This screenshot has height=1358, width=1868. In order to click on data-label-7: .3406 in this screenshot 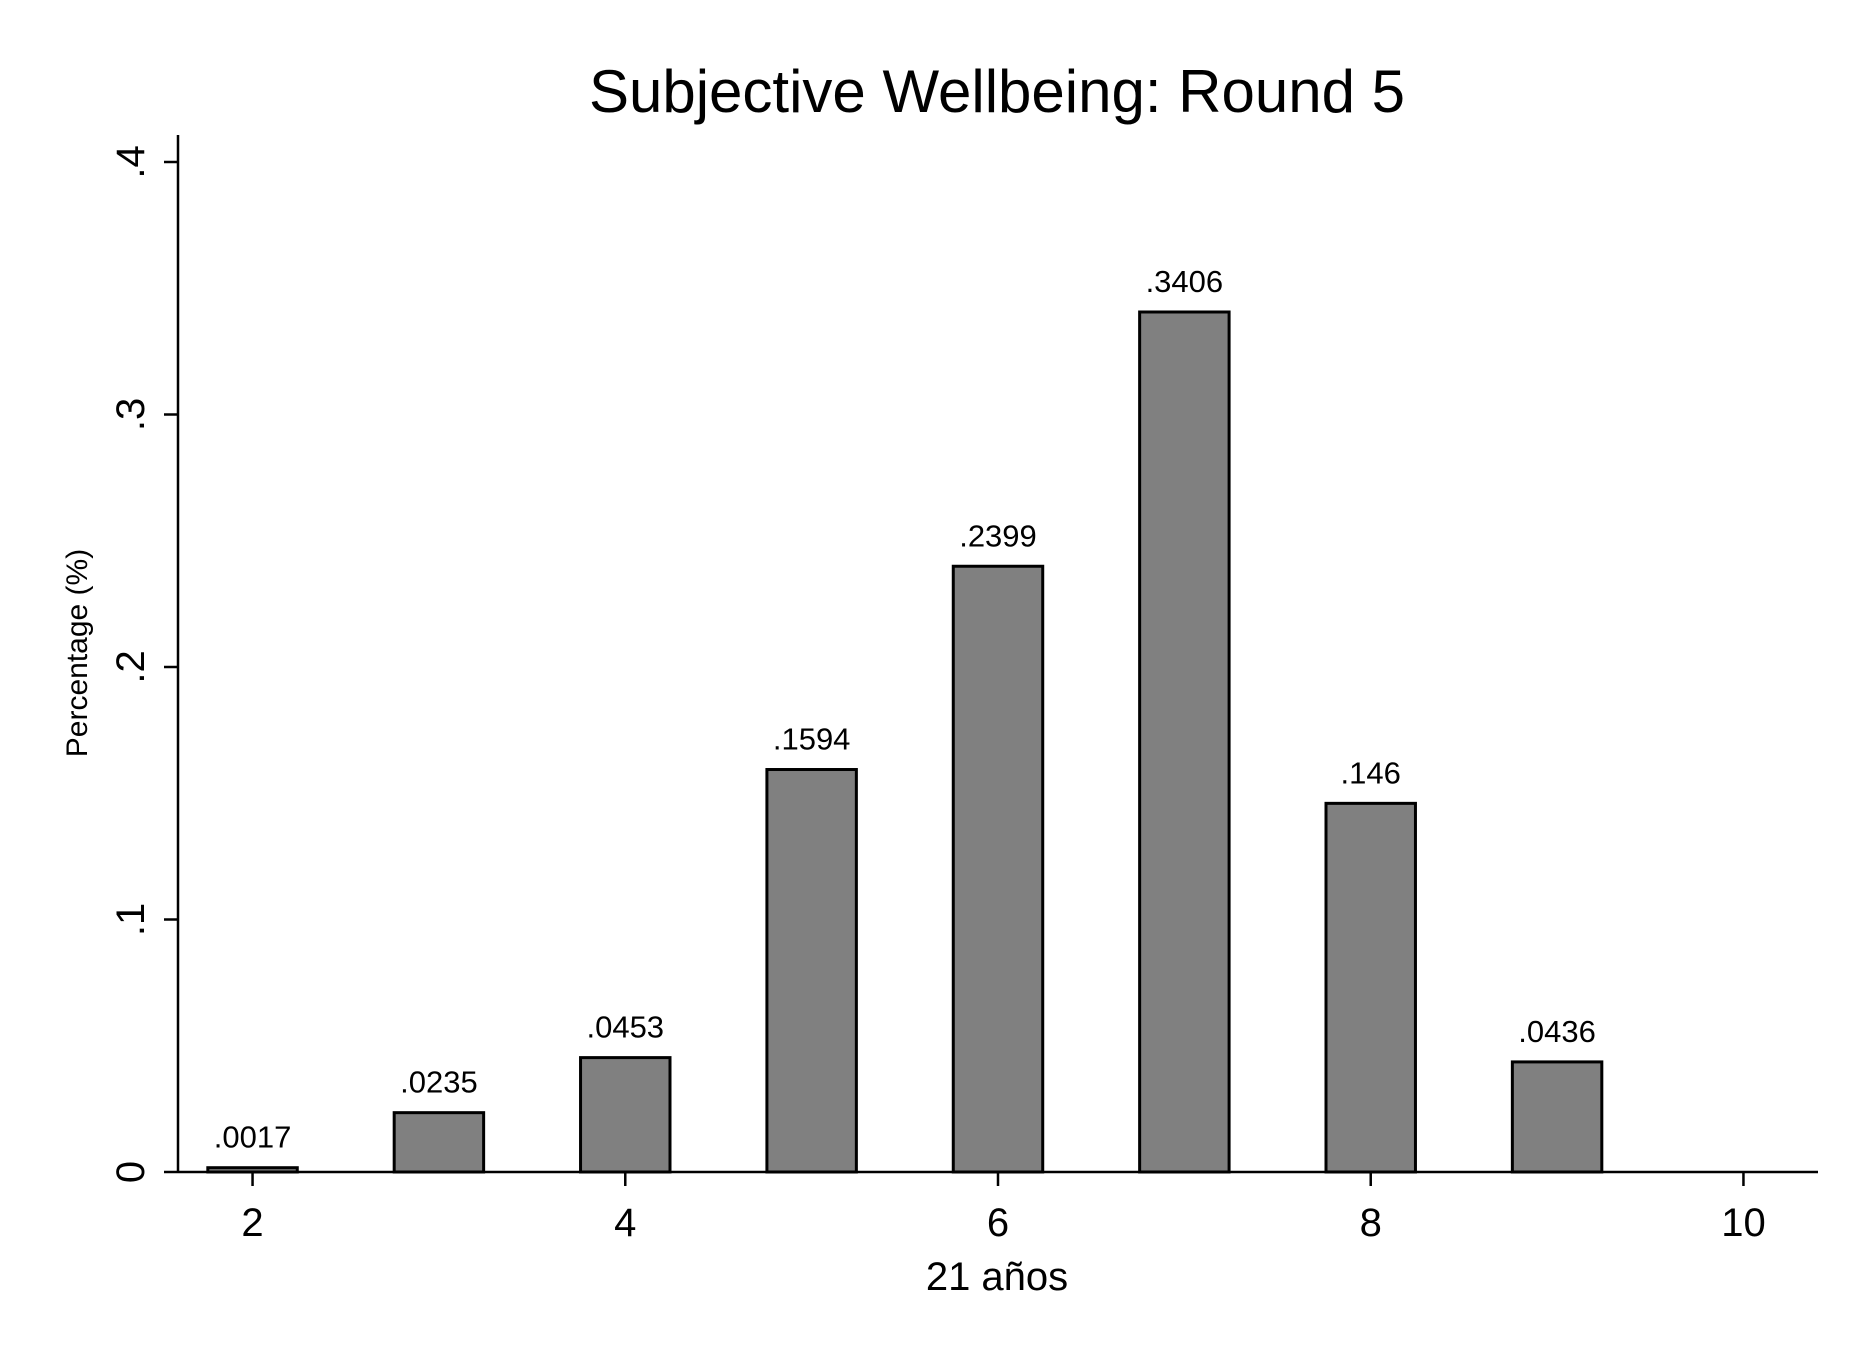, I will do `click(1185, 281)`.